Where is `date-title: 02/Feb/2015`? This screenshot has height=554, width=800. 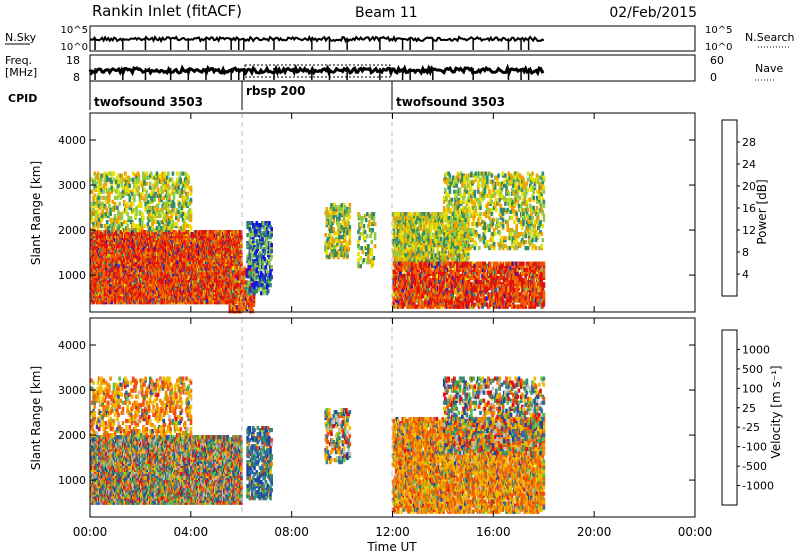 date-title: 02/Feb/2015 is located at coordinates (653, 13).